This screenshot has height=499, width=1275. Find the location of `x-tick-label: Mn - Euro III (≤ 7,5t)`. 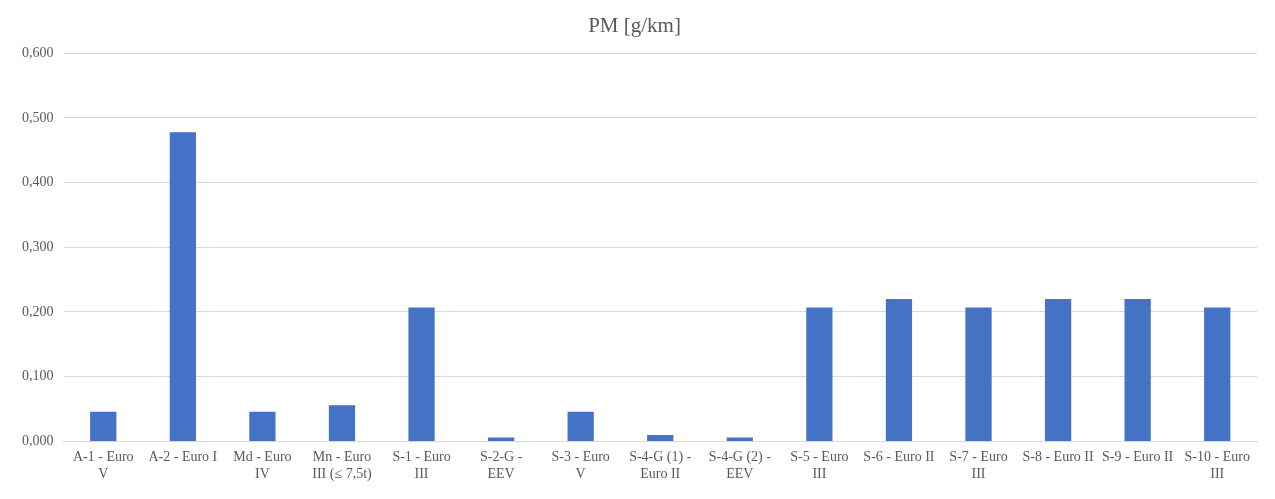

x-tick-label: Mn - Euro III (≤ 7,5t) is located at coordinates (342, 466).